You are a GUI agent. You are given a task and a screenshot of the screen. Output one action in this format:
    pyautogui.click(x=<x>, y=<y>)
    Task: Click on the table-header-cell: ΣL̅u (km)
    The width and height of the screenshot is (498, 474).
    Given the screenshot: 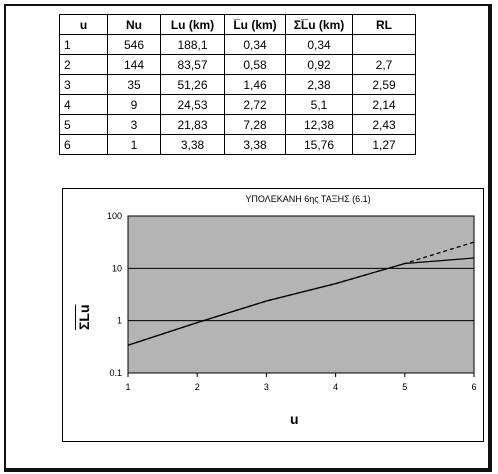 What is the action you would take?
    pyautogui.click(x=319, y=24)
    